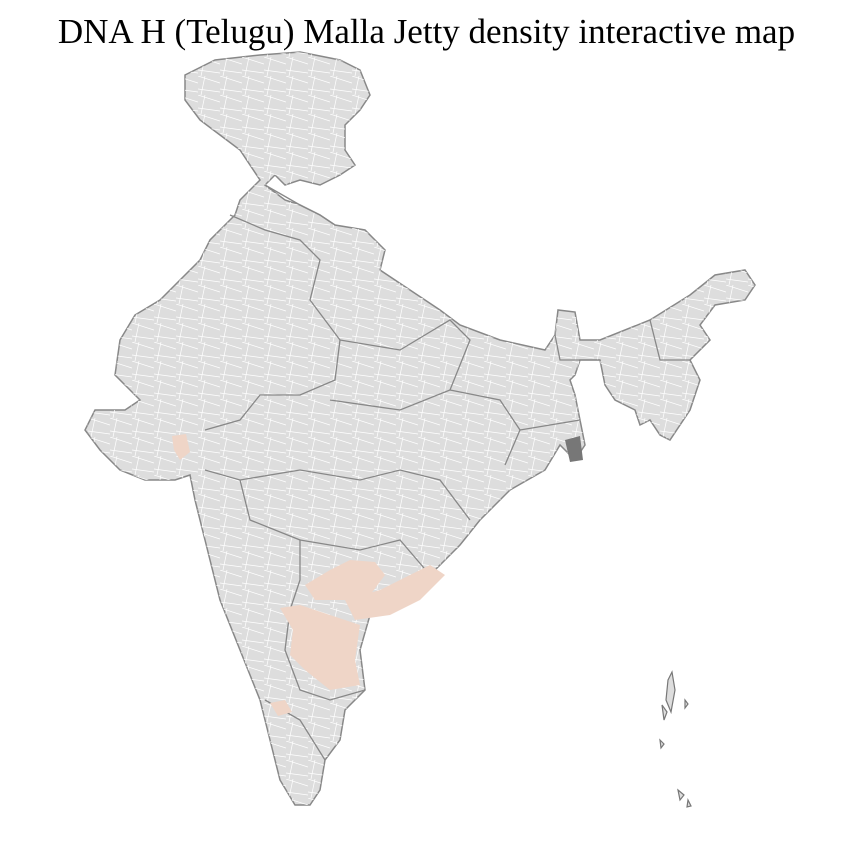 The height and width of the screenshot is (853, 853). I want to click on highlight-gujarat, so click(181, 447).